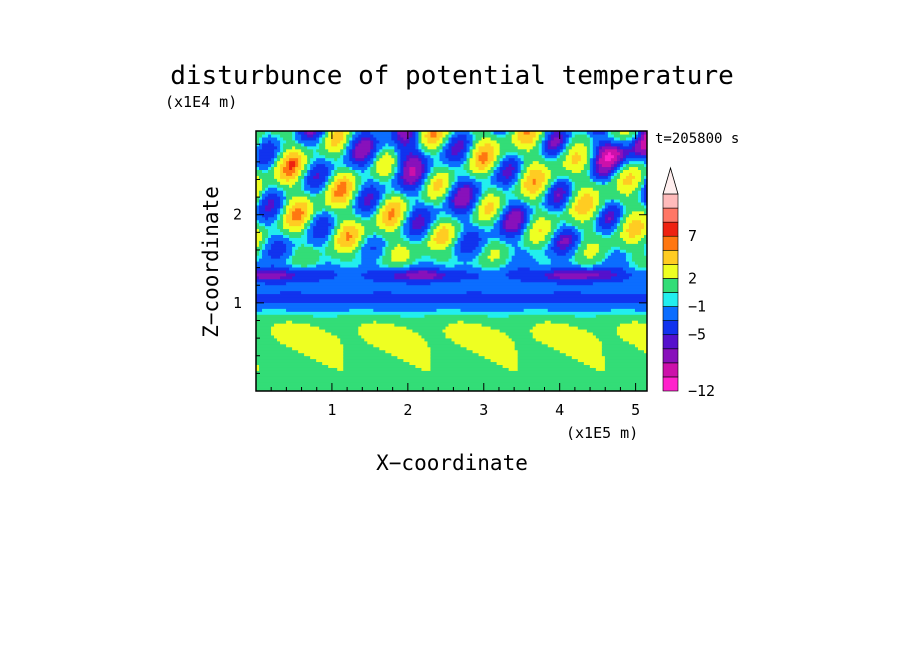  What do you see at coordinates (670, 313) in the screenshot?
I see `colorbar-swatch` at bounding box center [670, 313].